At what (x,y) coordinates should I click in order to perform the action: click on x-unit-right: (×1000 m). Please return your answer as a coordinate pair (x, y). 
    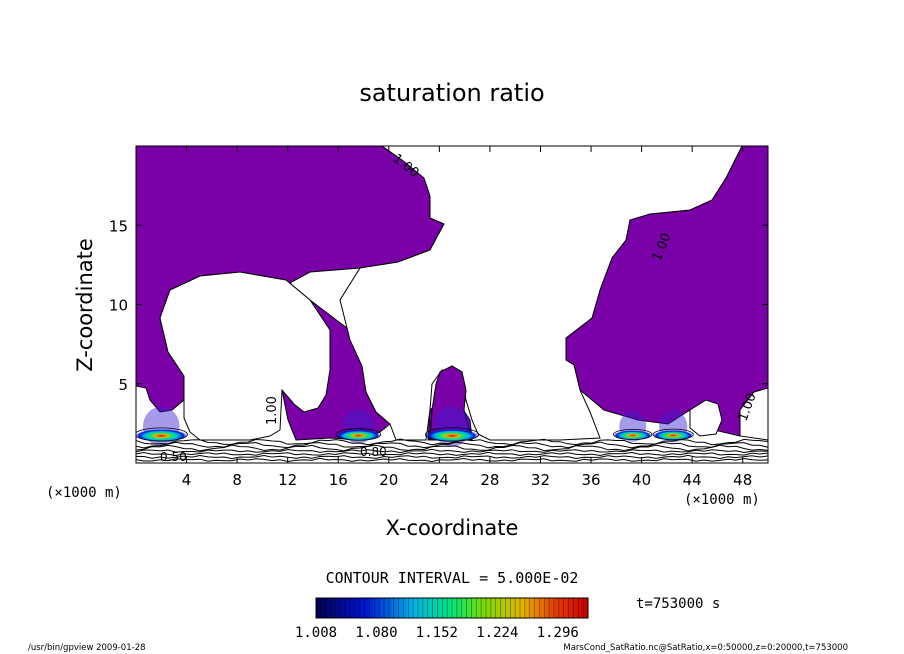
    Looking at the image, I should click on (722, 500).